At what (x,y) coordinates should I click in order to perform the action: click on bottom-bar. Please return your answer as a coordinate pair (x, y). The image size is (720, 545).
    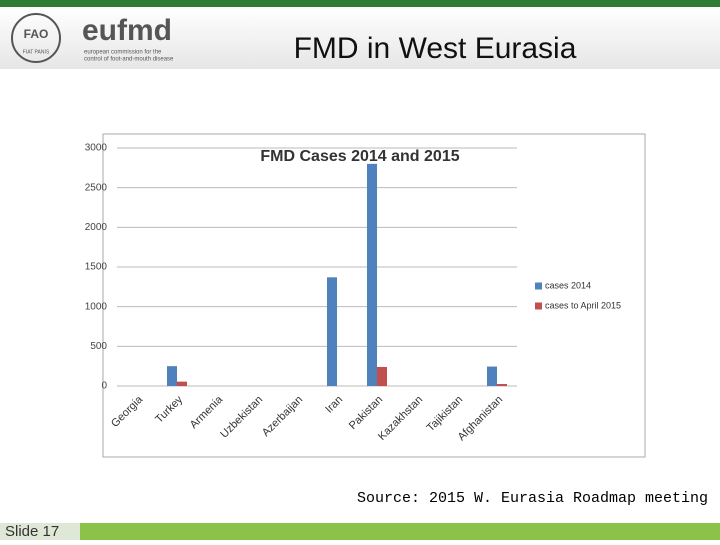
    Looking at the image, I should click on (360, 531).